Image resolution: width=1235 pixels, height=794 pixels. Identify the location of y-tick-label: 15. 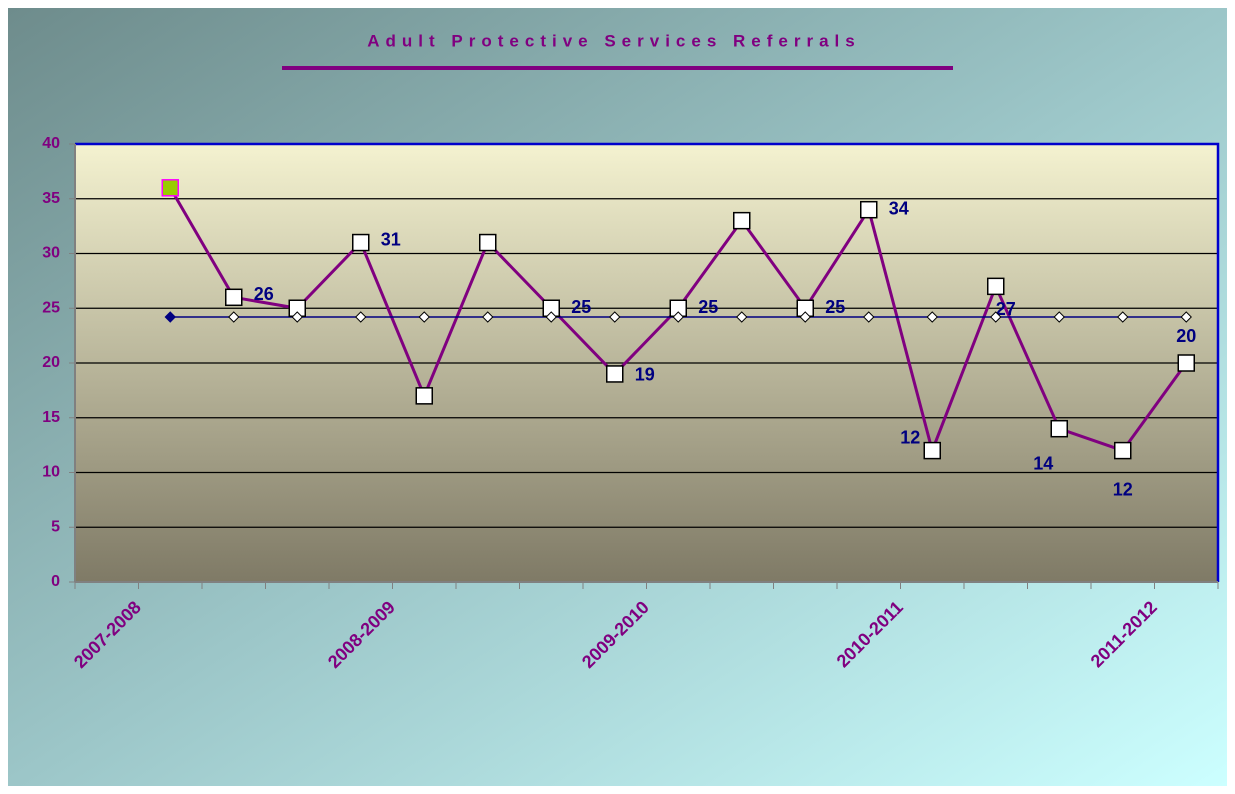
(51, 417).